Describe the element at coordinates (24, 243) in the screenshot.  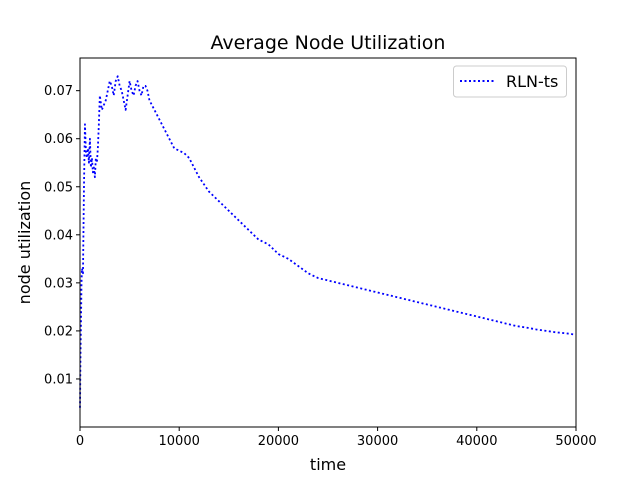
I see `y-axis-label: node utilization` at that location.